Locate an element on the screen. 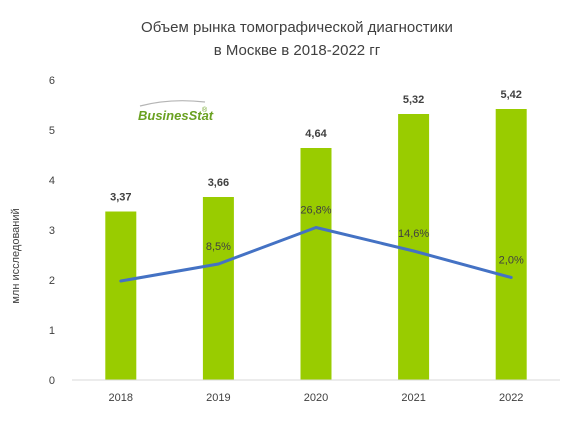 The height and width of the screenshot is (438, 578). logo: BusinesStat ® is located at coordinates (176, 111).